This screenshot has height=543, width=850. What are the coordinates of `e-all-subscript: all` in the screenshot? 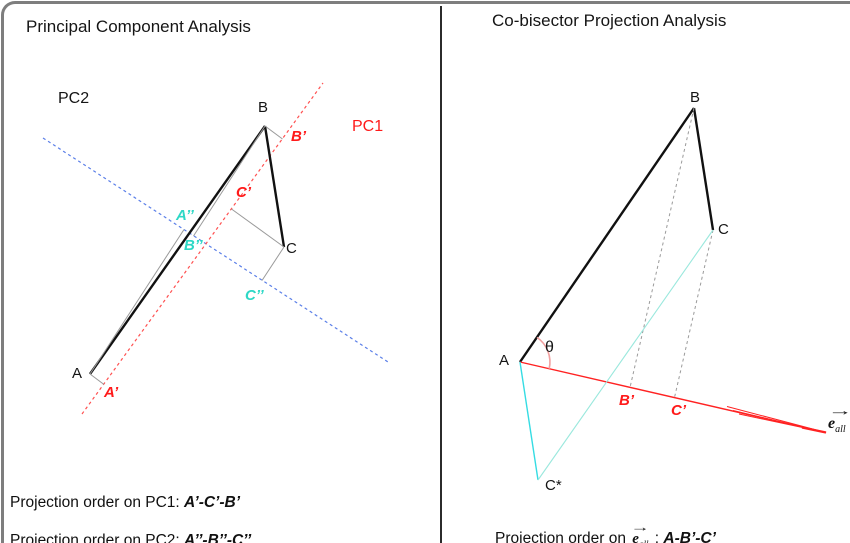 It's located at (840, 430).